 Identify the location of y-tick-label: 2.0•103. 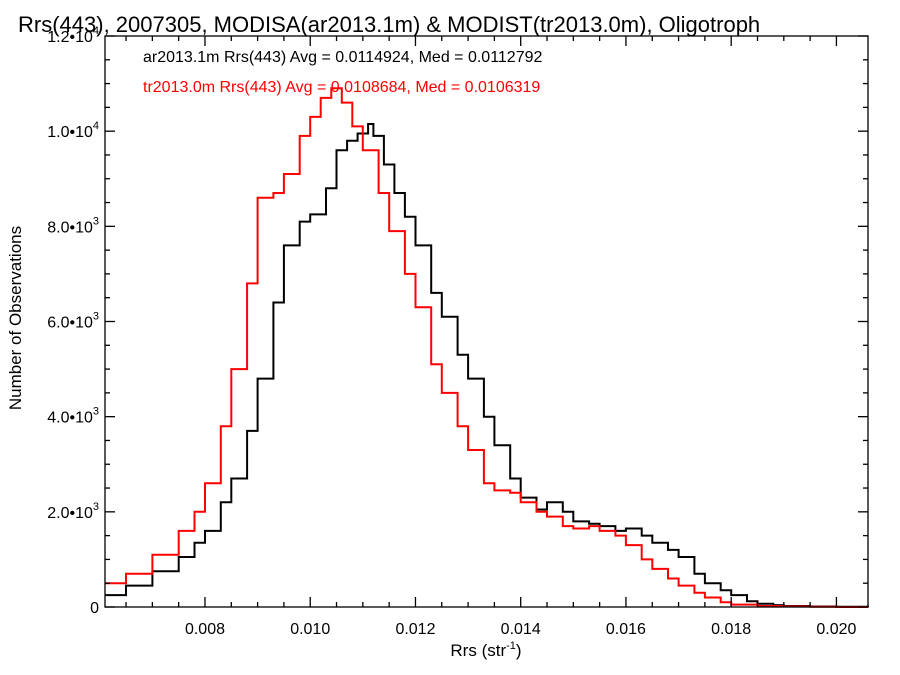
(73, 511).